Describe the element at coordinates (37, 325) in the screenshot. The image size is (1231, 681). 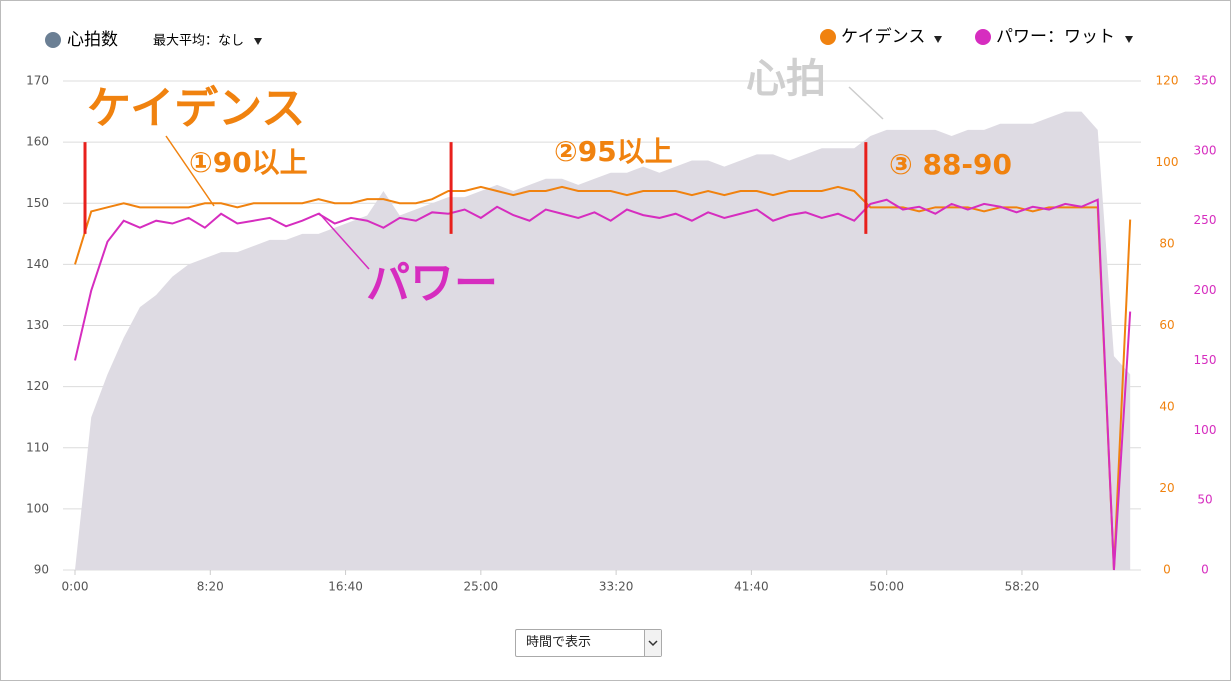
I see `y-tick-label: 130` at that location.